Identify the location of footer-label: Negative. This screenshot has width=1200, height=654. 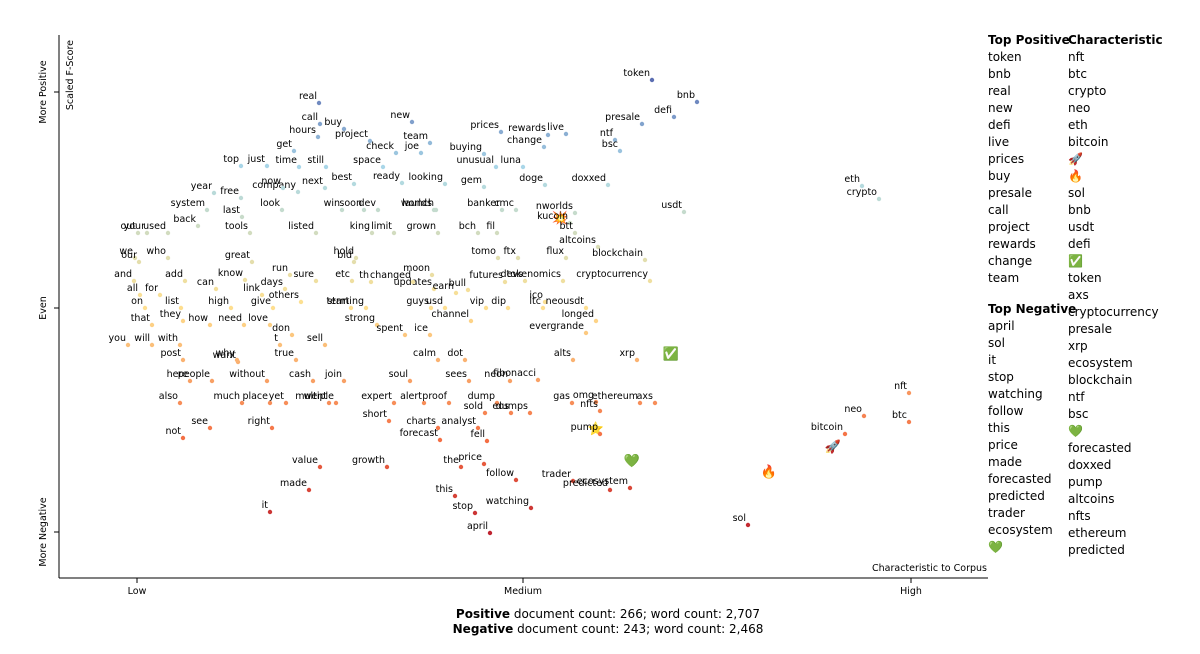
(483, 629).